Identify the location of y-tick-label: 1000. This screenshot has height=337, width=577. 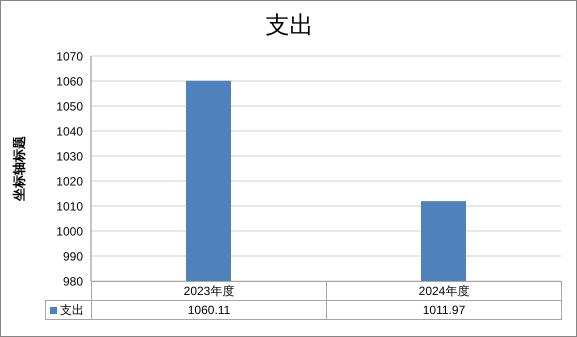
(70, 231).